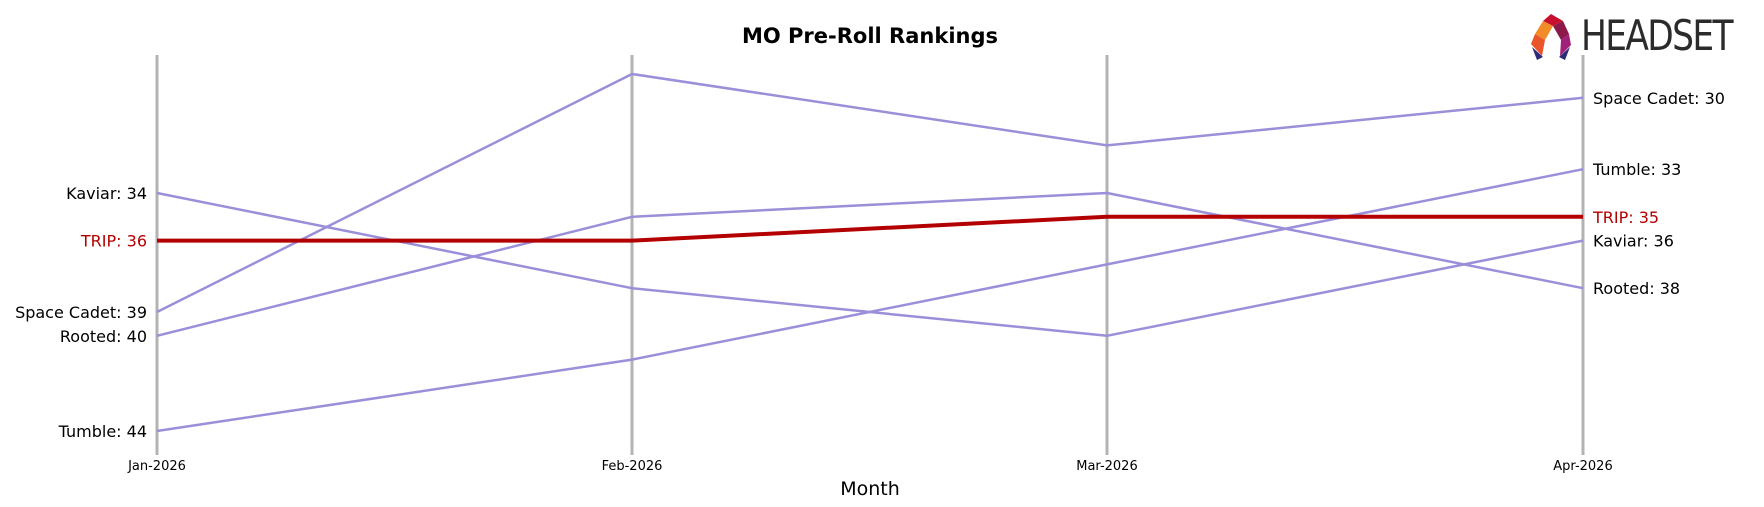 The image size is (1764, 507). Describe the element at coordinates (1659, 98) in the screenshot. I see `end-label-space-cadet: Space Cadet: 30` at that location.